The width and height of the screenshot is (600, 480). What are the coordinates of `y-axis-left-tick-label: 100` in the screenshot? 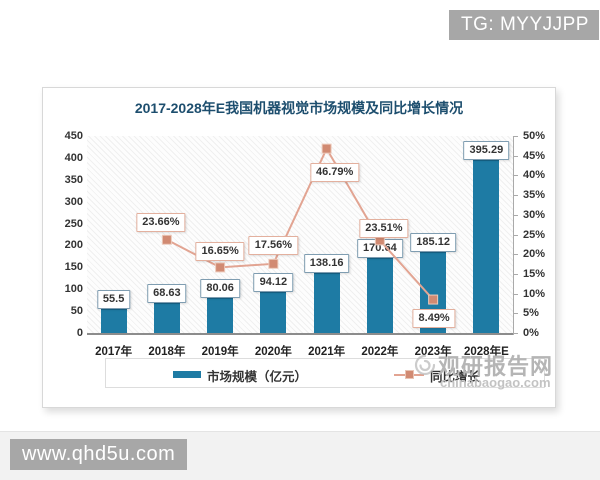 It's located at (73, 289).